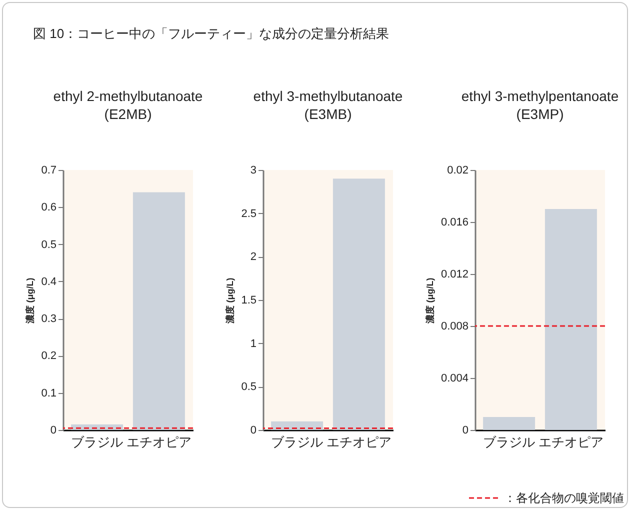  Describe the element at coordinates (211, 34) in the screenshot. I see `caption: 図 10：コーヒー中の「フルーティー」な成分の定量分析結果` at that location.